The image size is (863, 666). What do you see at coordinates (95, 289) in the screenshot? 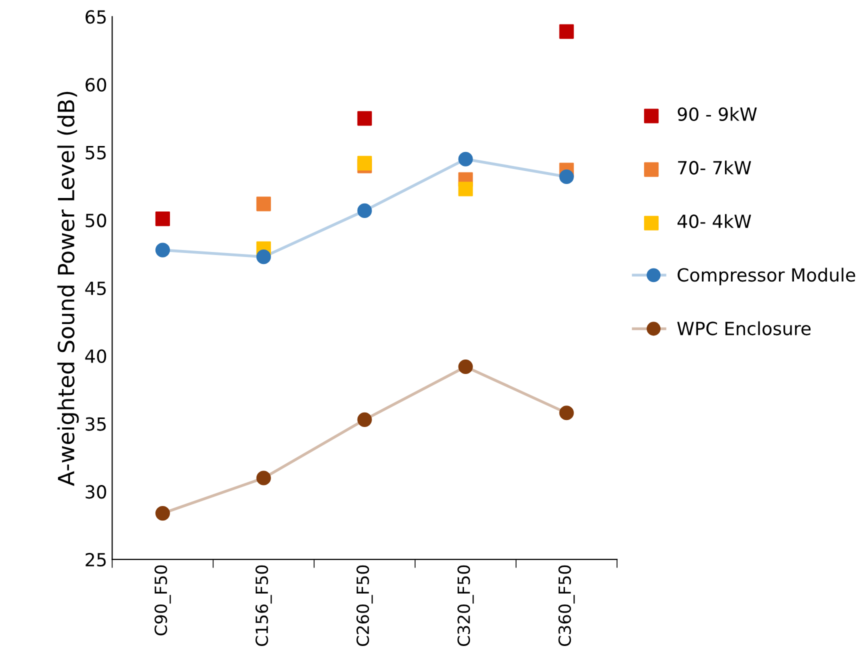
I see `y-tick-label: 45` at bounding box center [95, 289].